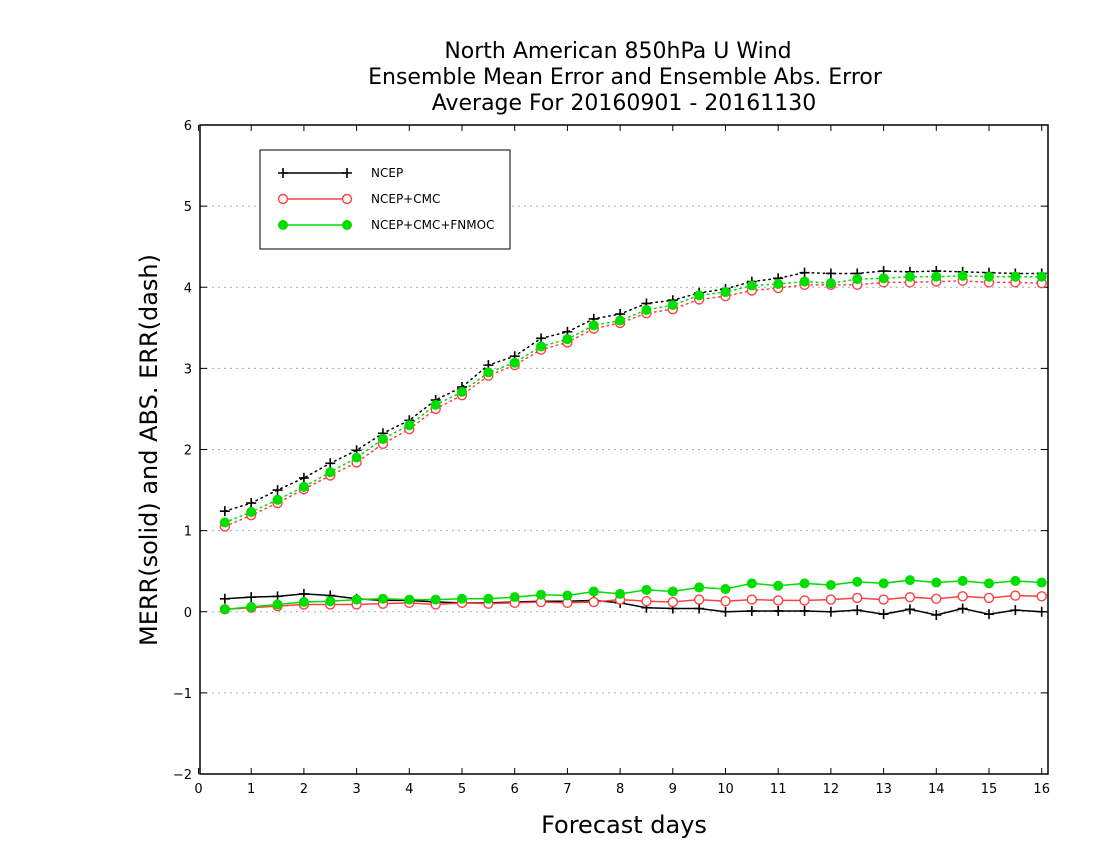 The height and width of the screenshot is (850, 1100). Describe the element at coordinates (182, 694) in the screenshot. I see `y-tick-label: −1` at that location.